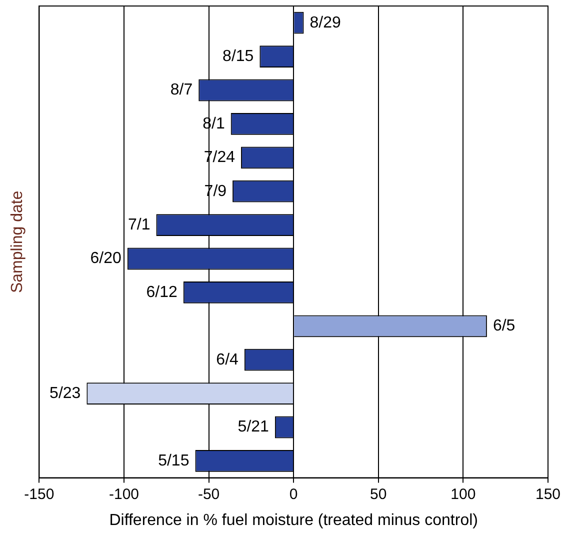 The width and height of the screenshot is (574, 534). I want to click on x-tick-label: 150, so click(548, 494).